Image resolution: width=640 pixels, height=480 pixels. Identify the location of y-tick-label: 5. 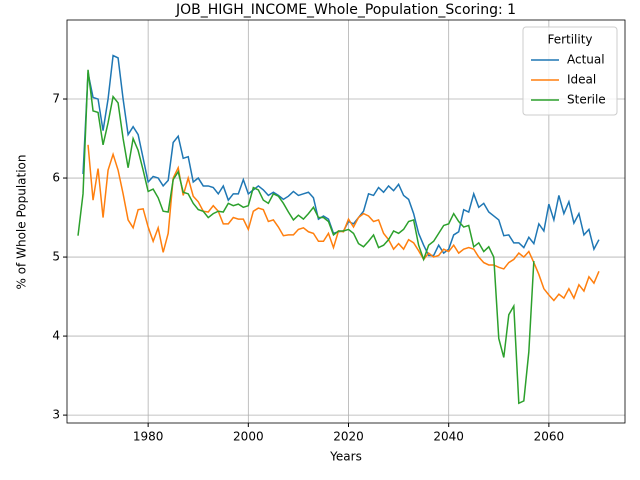
(56, 257).